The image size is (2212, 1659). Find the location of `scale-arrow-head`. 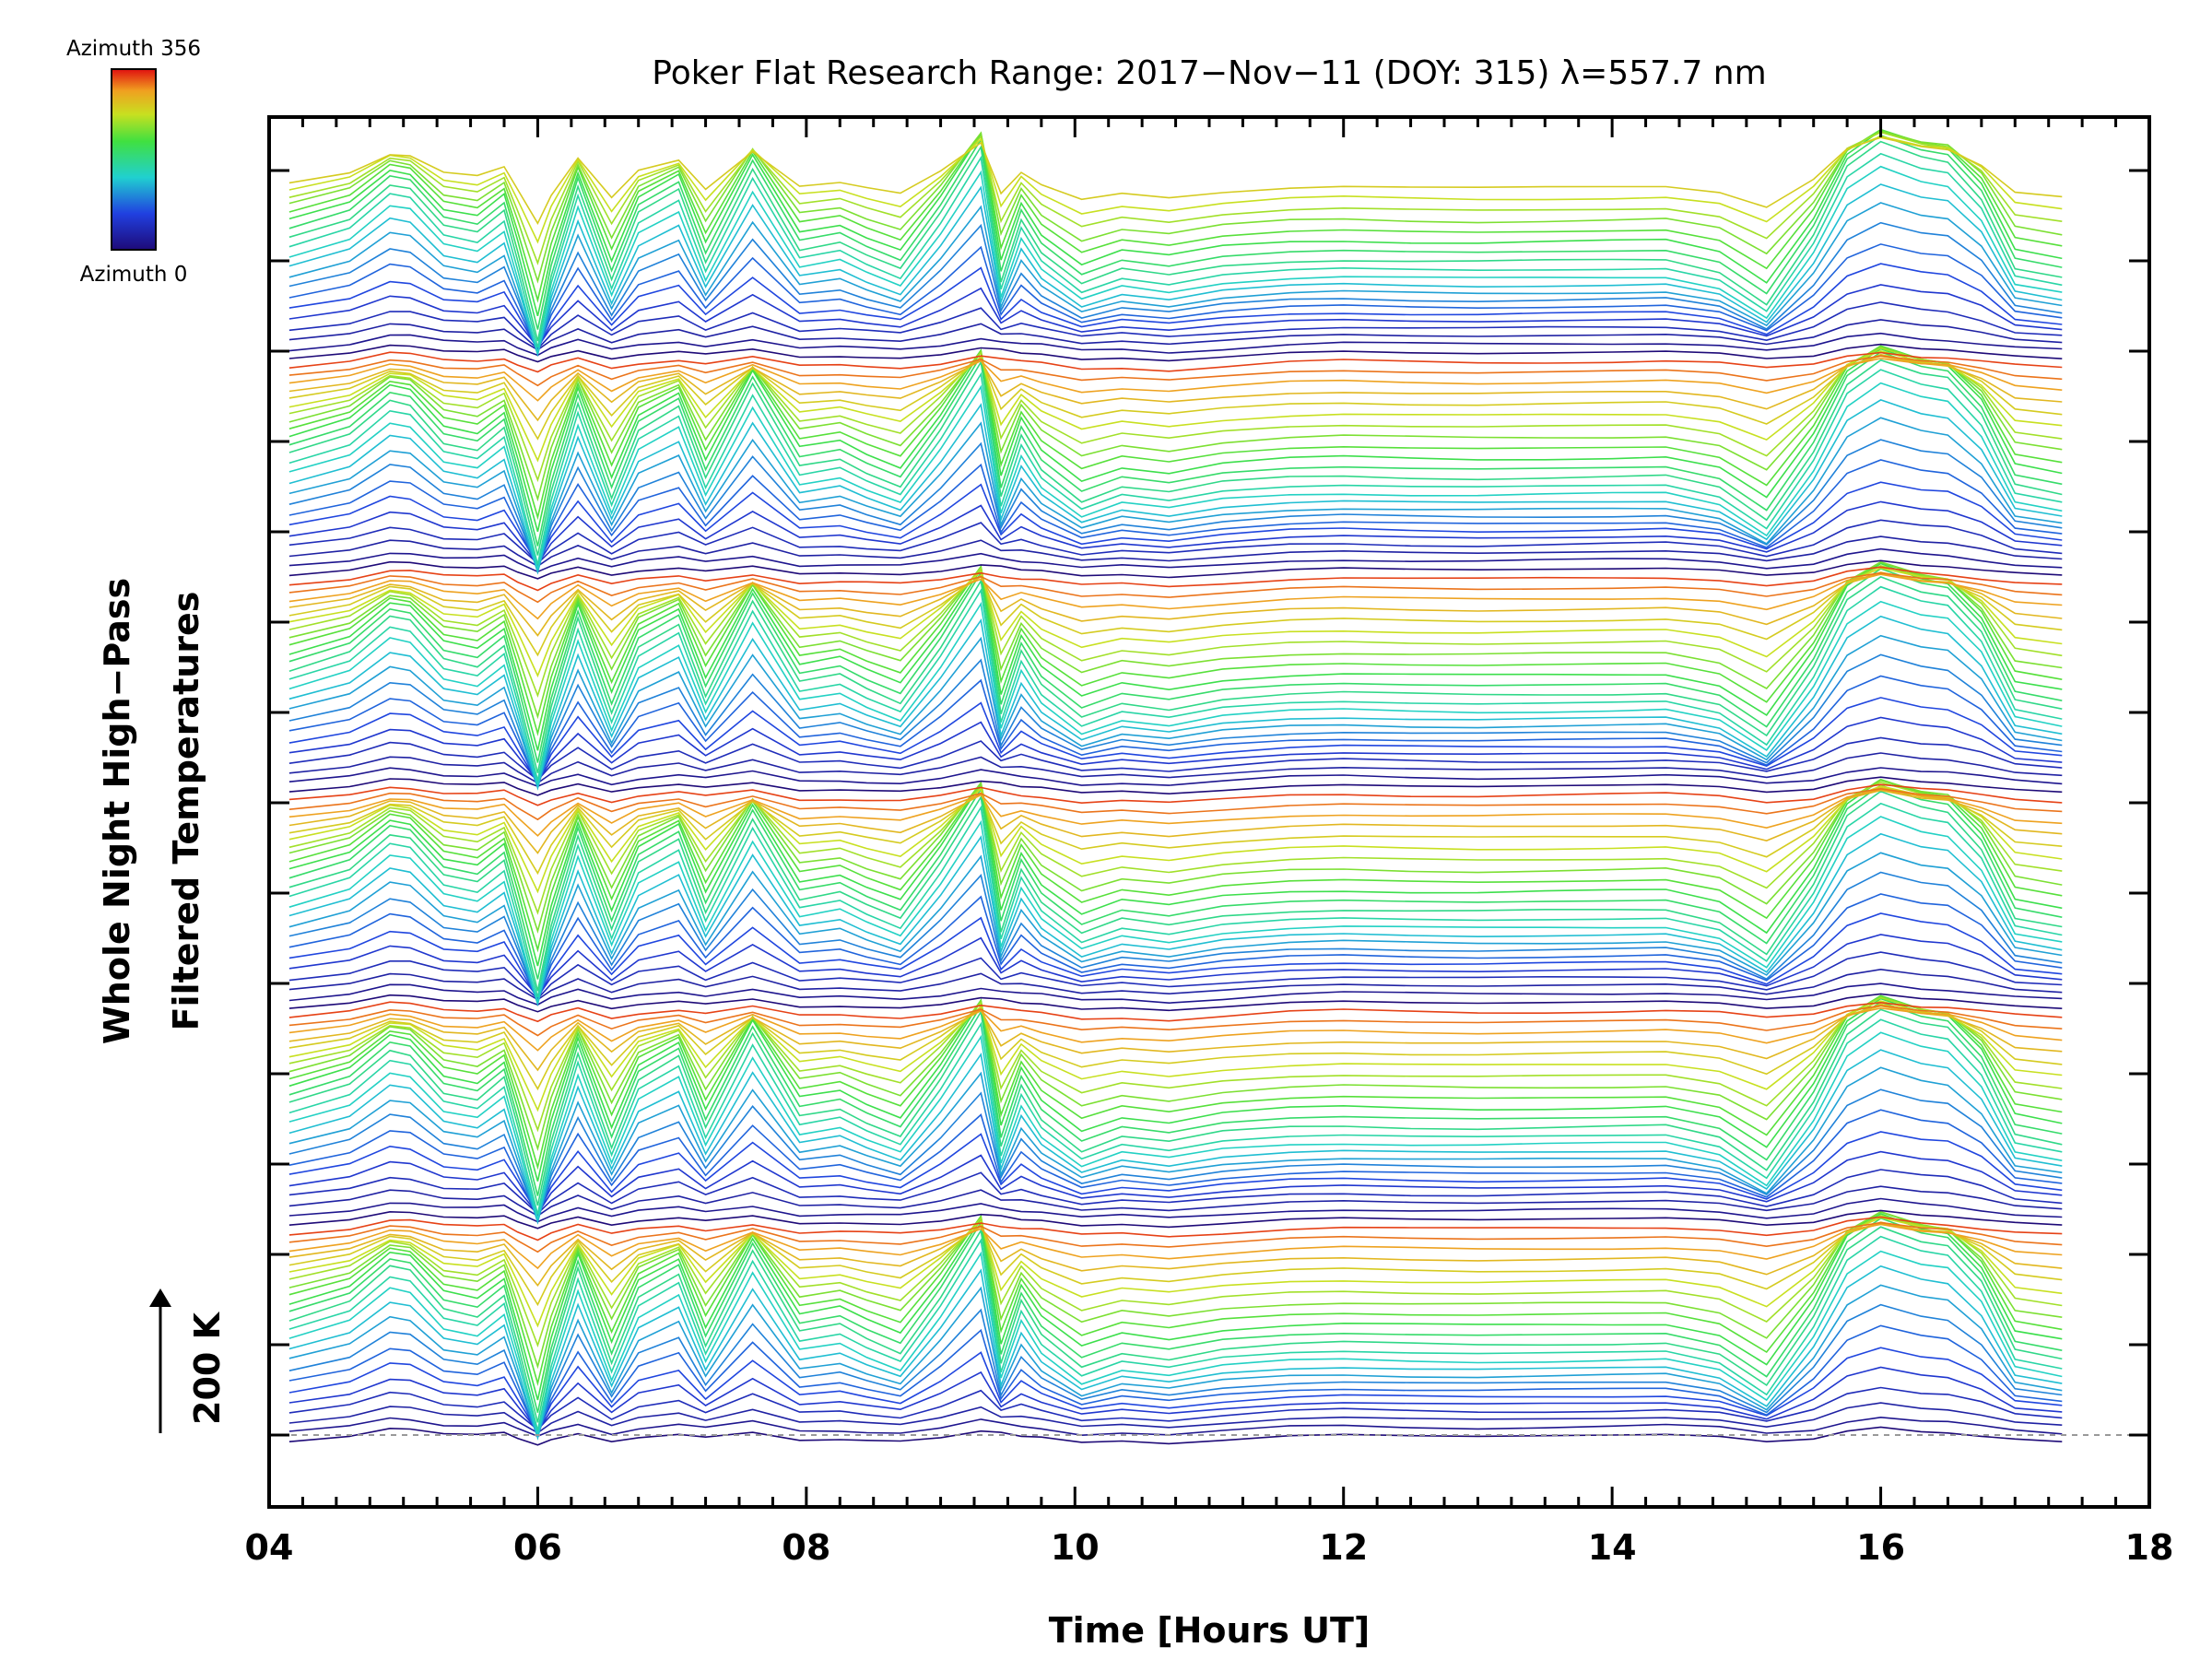

scale-arrow-head is located at coordinates (160, 1297).